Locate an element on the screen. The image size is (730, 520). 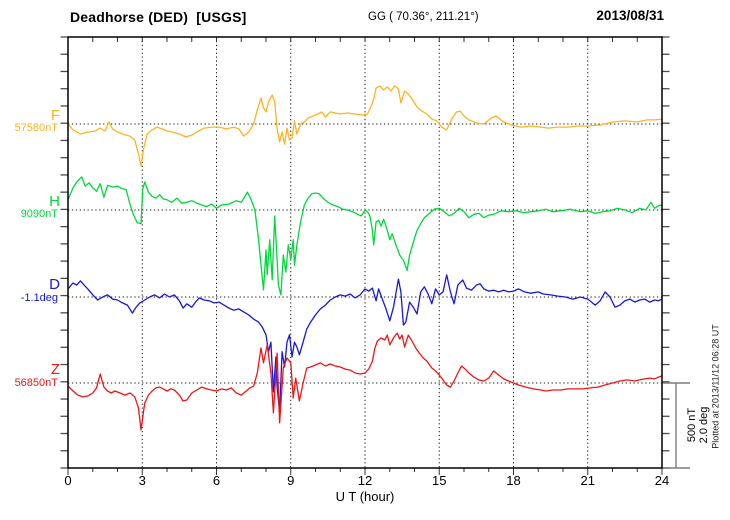
x-tick-label-0: 0 is located at coordinates (68, 480).